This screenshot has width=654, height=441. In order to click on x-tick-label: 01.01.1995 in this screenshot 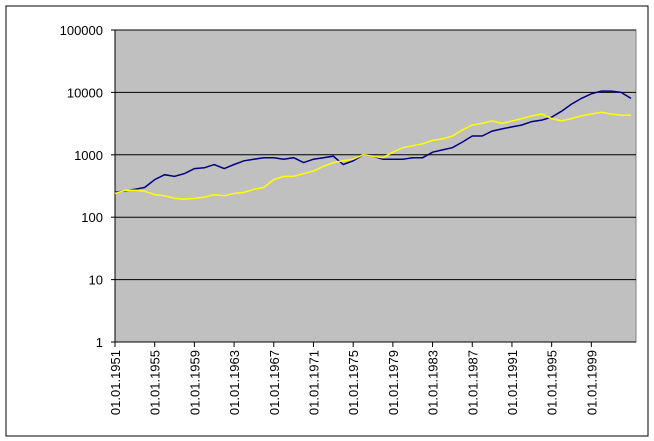, I will do `click(552, 382)`.